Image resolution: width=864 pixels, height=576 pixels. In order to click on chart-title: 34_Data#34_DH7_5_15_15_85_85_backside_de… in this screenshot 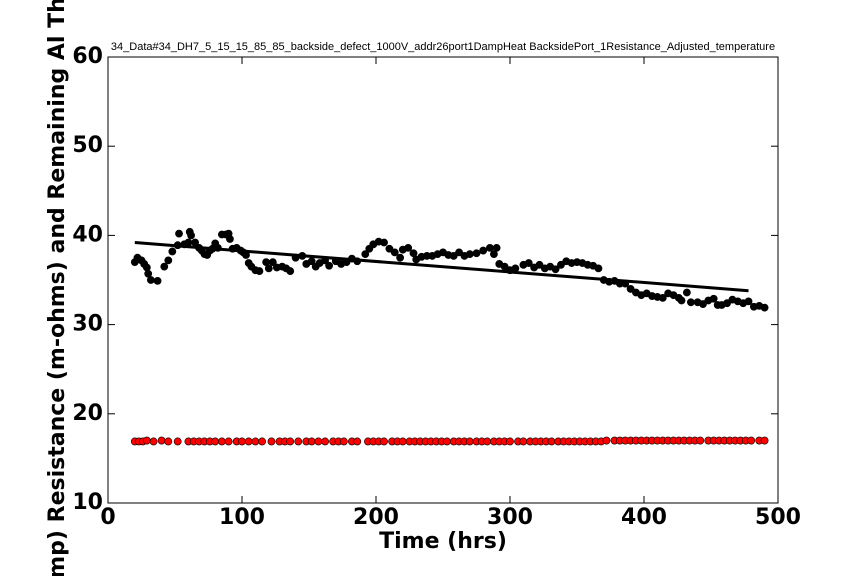, I will do `click(443, 47)`.